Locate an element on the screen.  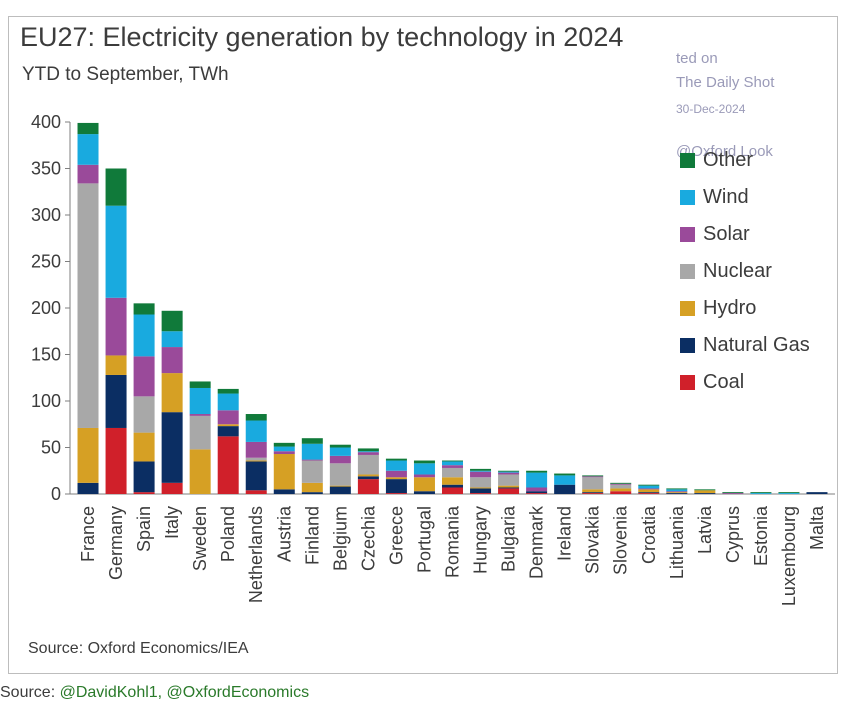
x-tick-label: Italy is located at coordinates (172, 522).